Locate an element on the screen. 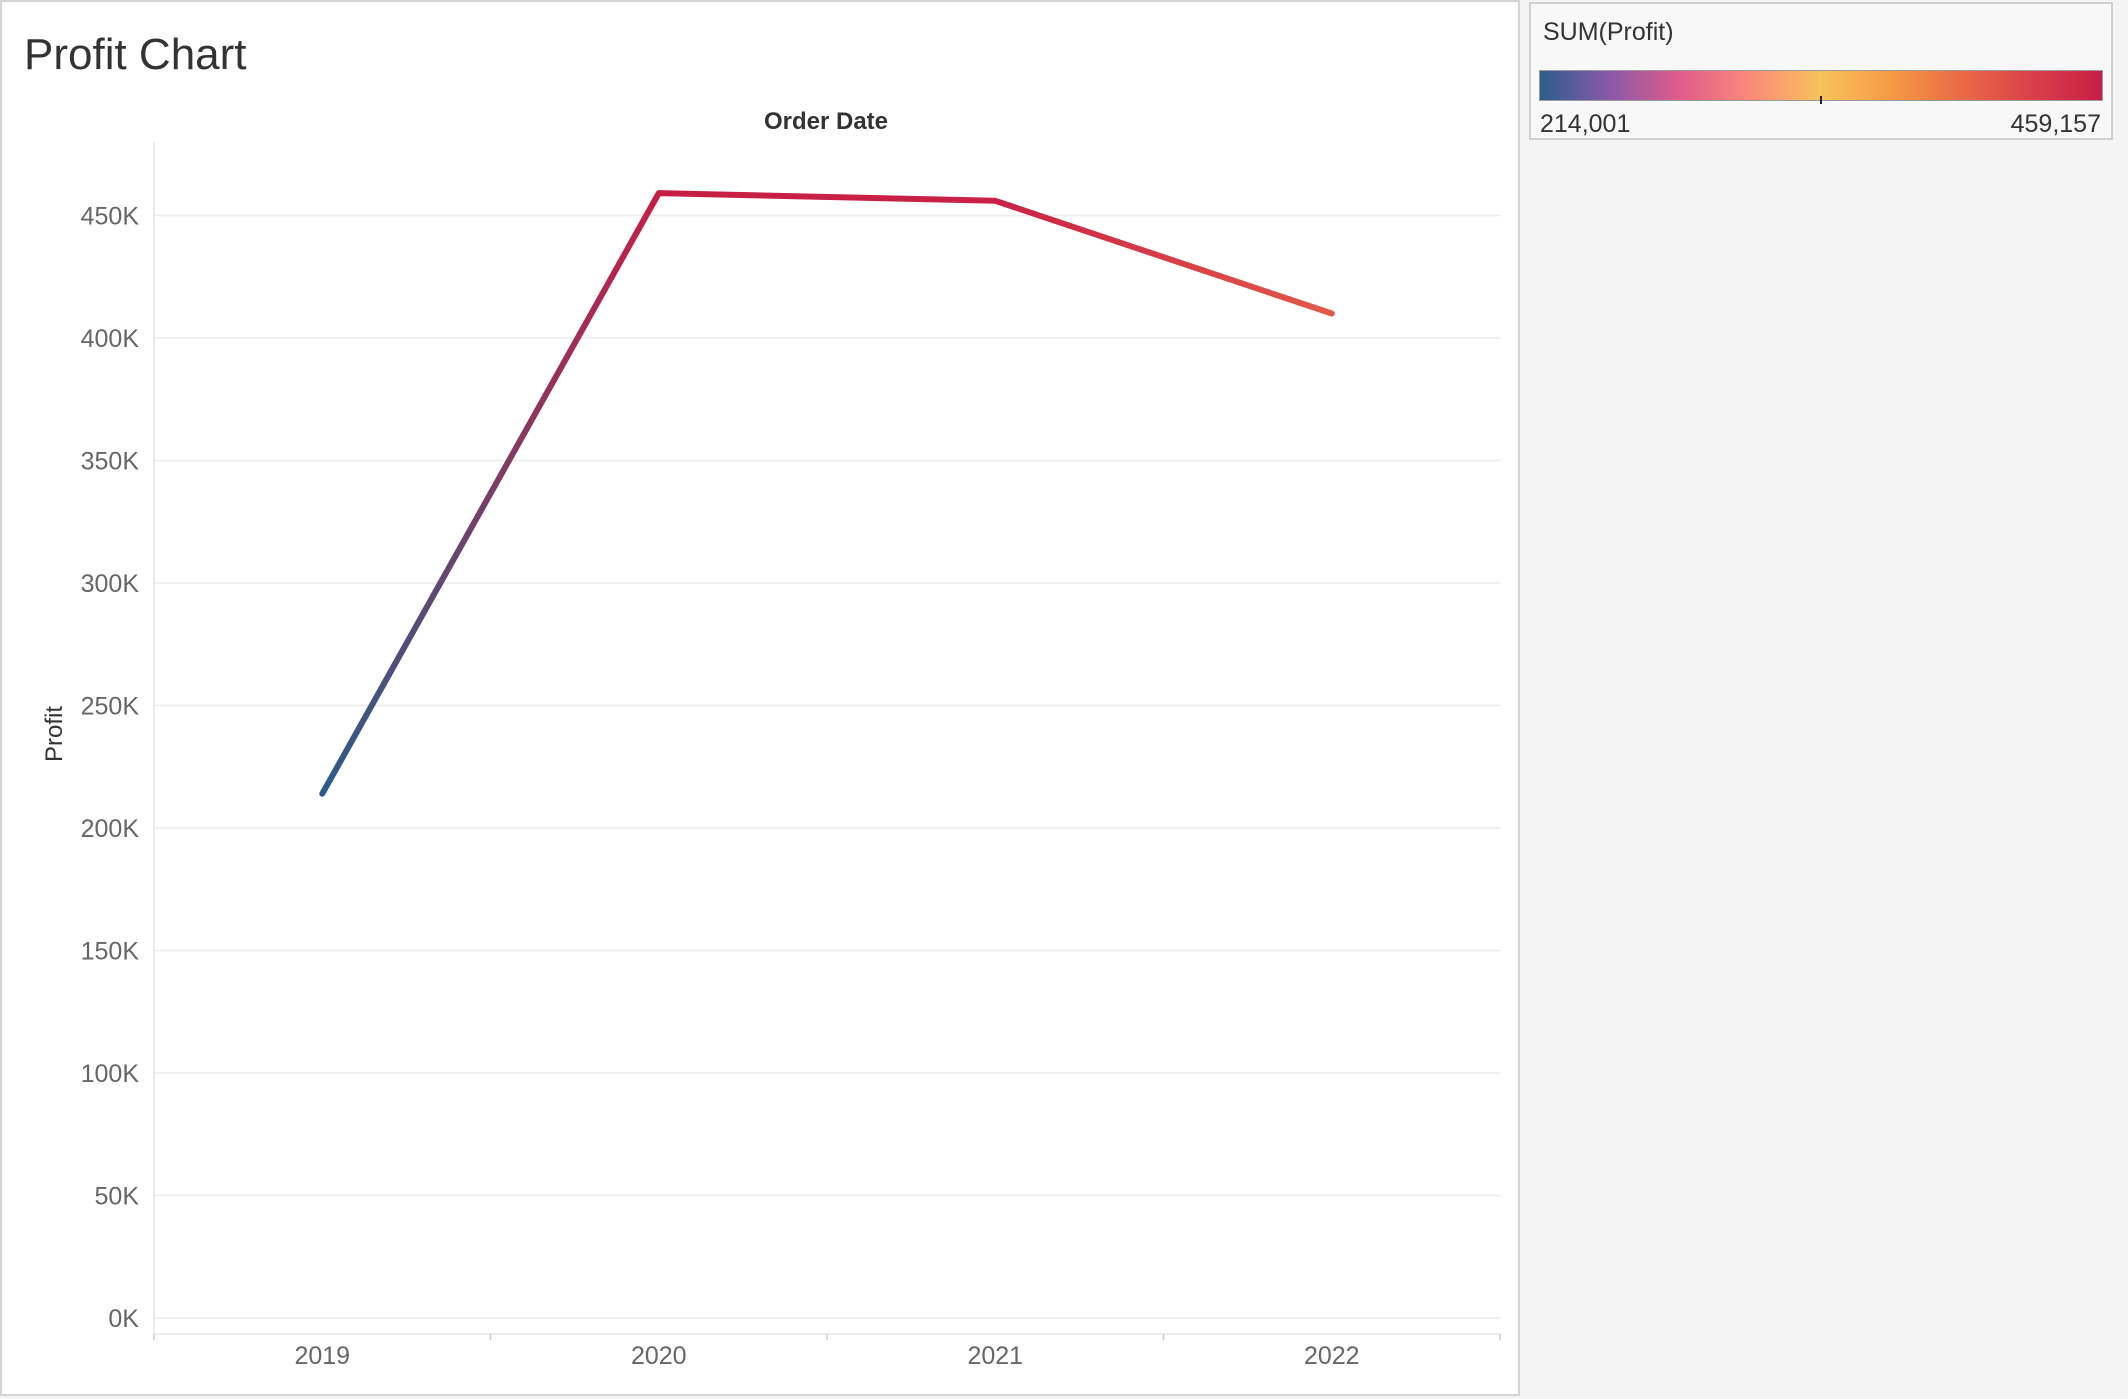  chart-title: Profit Chart is located at coordinates (135, 54).